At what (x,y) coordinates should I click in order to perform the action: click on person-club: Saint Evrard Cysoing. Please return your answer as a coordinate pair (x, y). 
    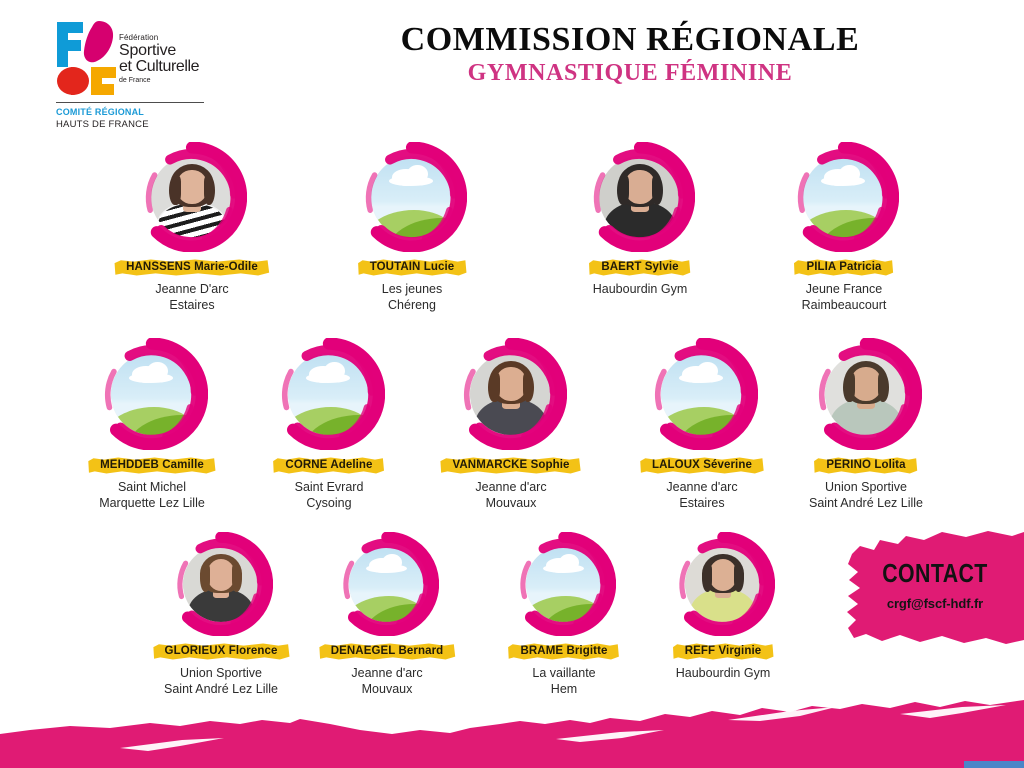
    Looking at the image, I should click on (329, 495).